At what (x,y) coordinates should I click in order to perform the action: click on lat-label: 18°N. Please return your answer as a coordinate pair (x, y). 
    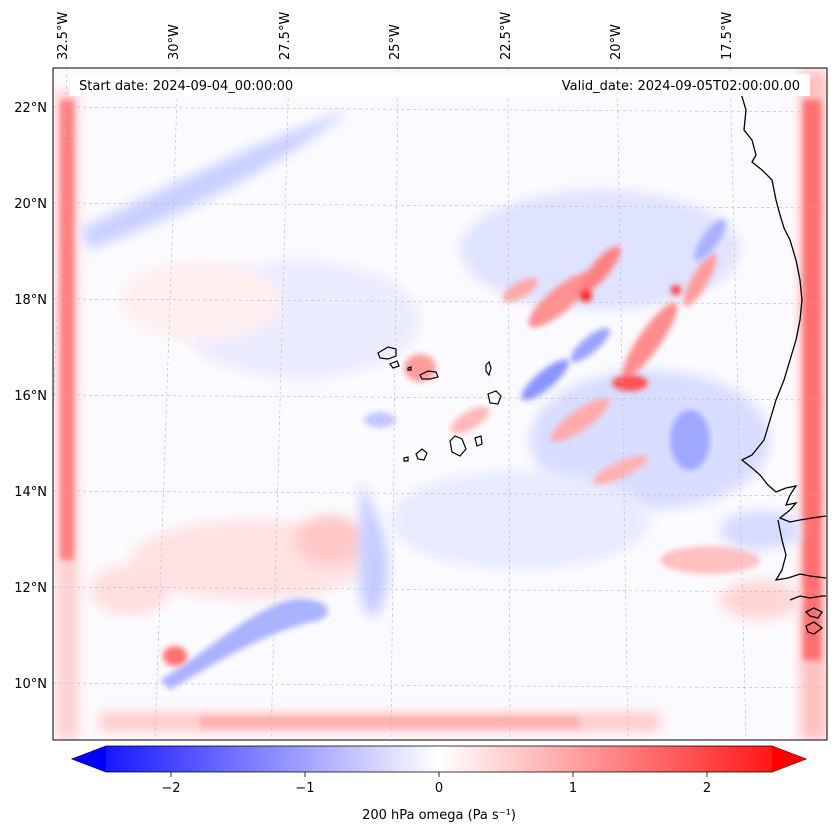
    Looking at the image, I should click on (30, 300).